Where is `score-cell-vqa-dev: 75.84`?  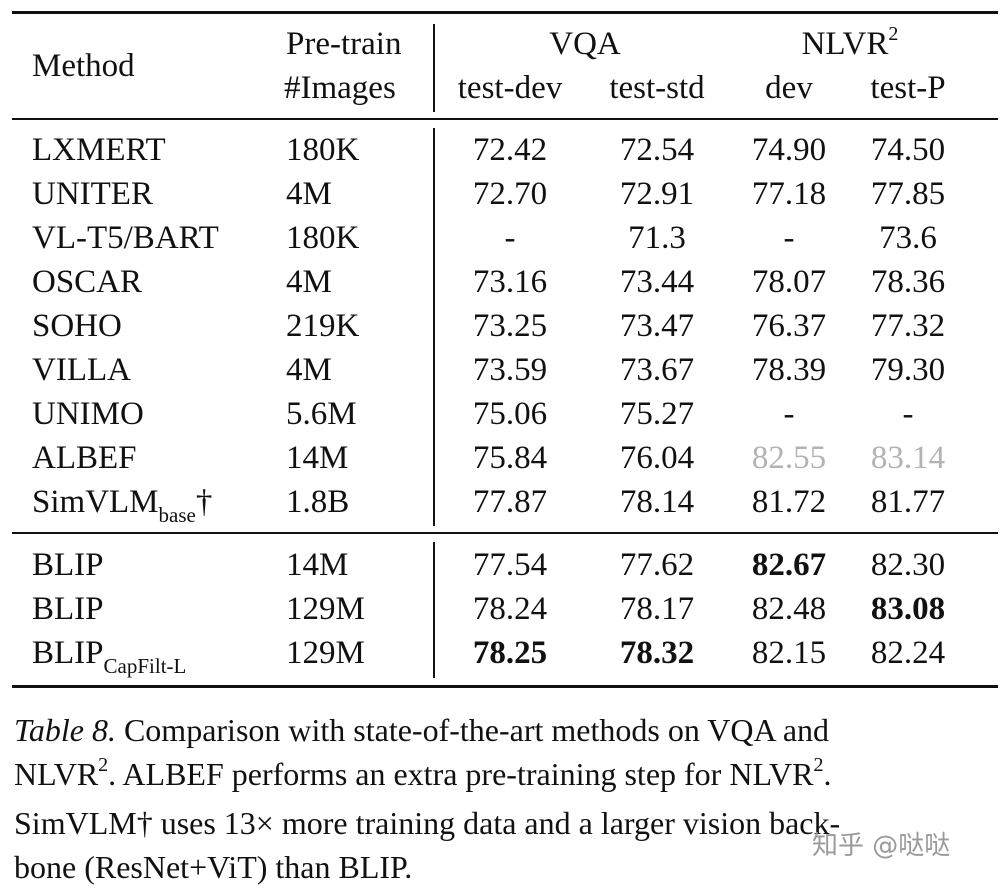 score-cell-vqa-dev: 75.84 is located at coordinates (510, 458).